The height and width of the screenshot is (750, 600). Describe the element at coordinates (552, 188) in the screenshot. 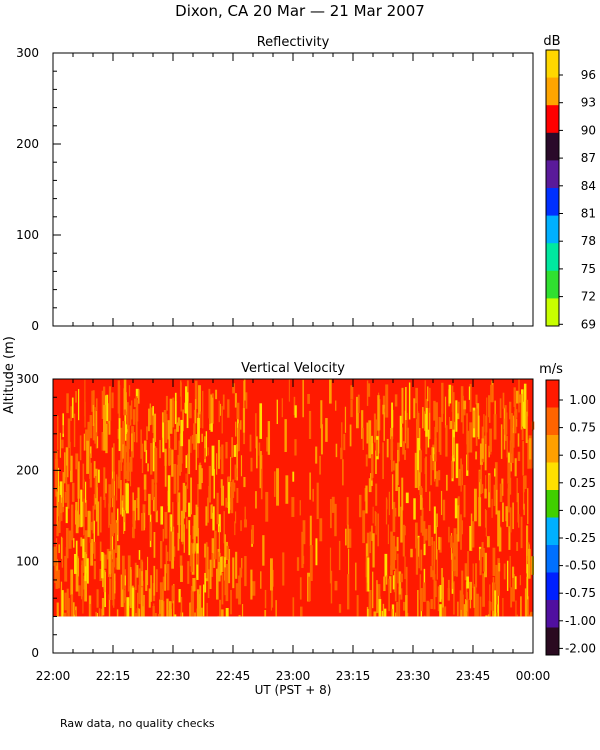

I see `colorbar-frame` at that location.